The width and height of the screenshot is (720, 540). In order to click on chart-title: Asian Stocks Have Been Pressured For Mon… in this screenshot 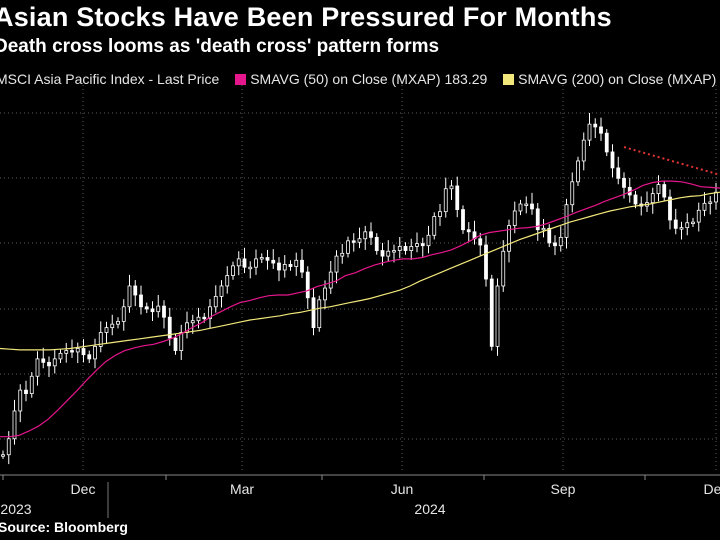, I will do `click(306, 17)`.